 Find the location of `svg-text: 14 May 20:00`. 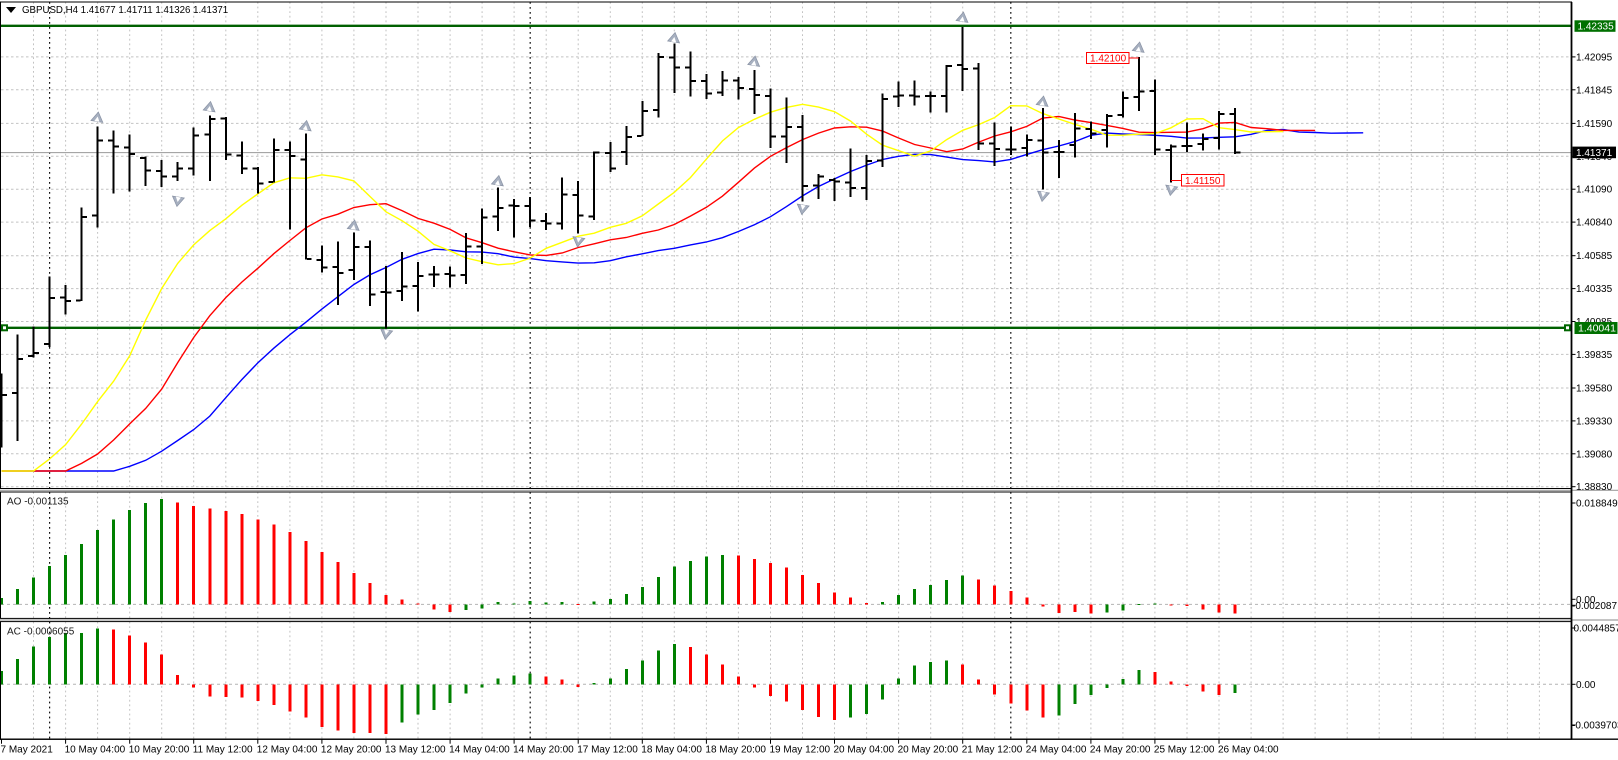

svg-text: 14 May 20:00 is located at coordinates (543, 750).